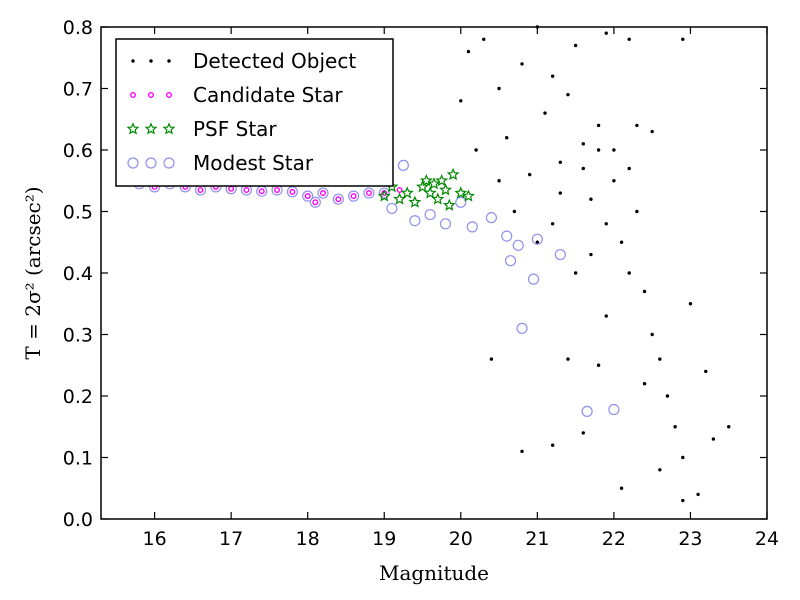 The width and height of the screenshot is (800, 600). I want to click on legend-frame, so click(254, 112).